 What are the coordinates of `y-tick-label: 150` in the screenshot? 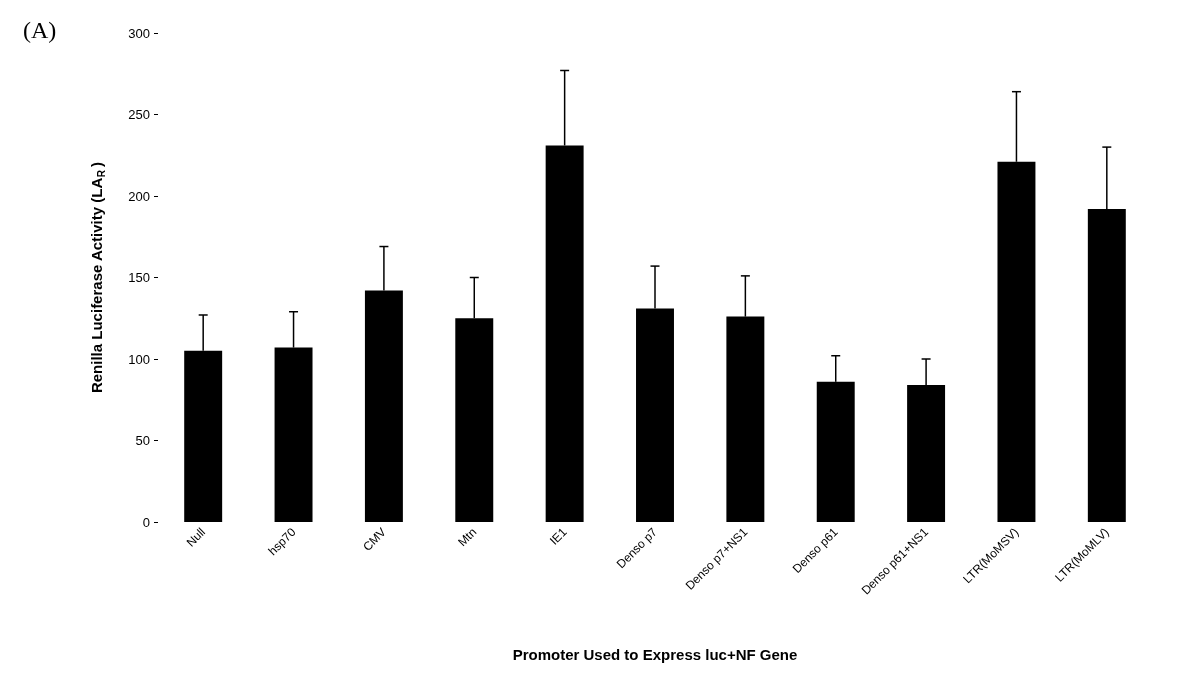 It's located at (139, 277).